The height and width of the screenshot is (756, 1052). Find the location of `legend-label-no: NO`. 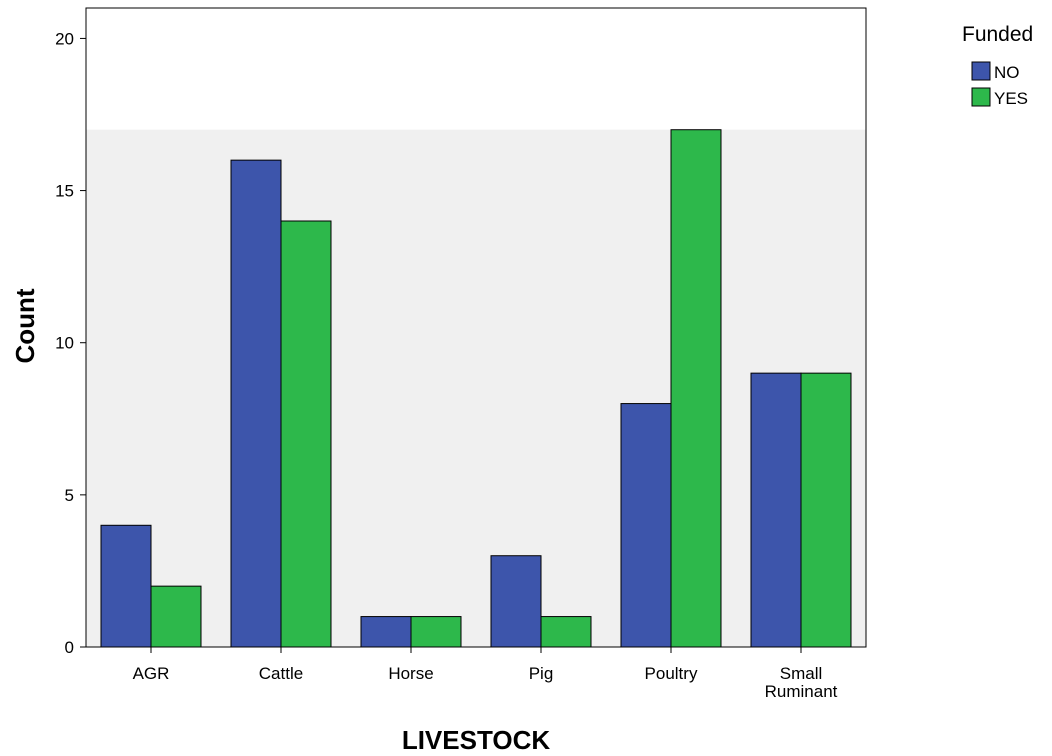

legend-label-no: NO is located at coordinates (1007, 72).